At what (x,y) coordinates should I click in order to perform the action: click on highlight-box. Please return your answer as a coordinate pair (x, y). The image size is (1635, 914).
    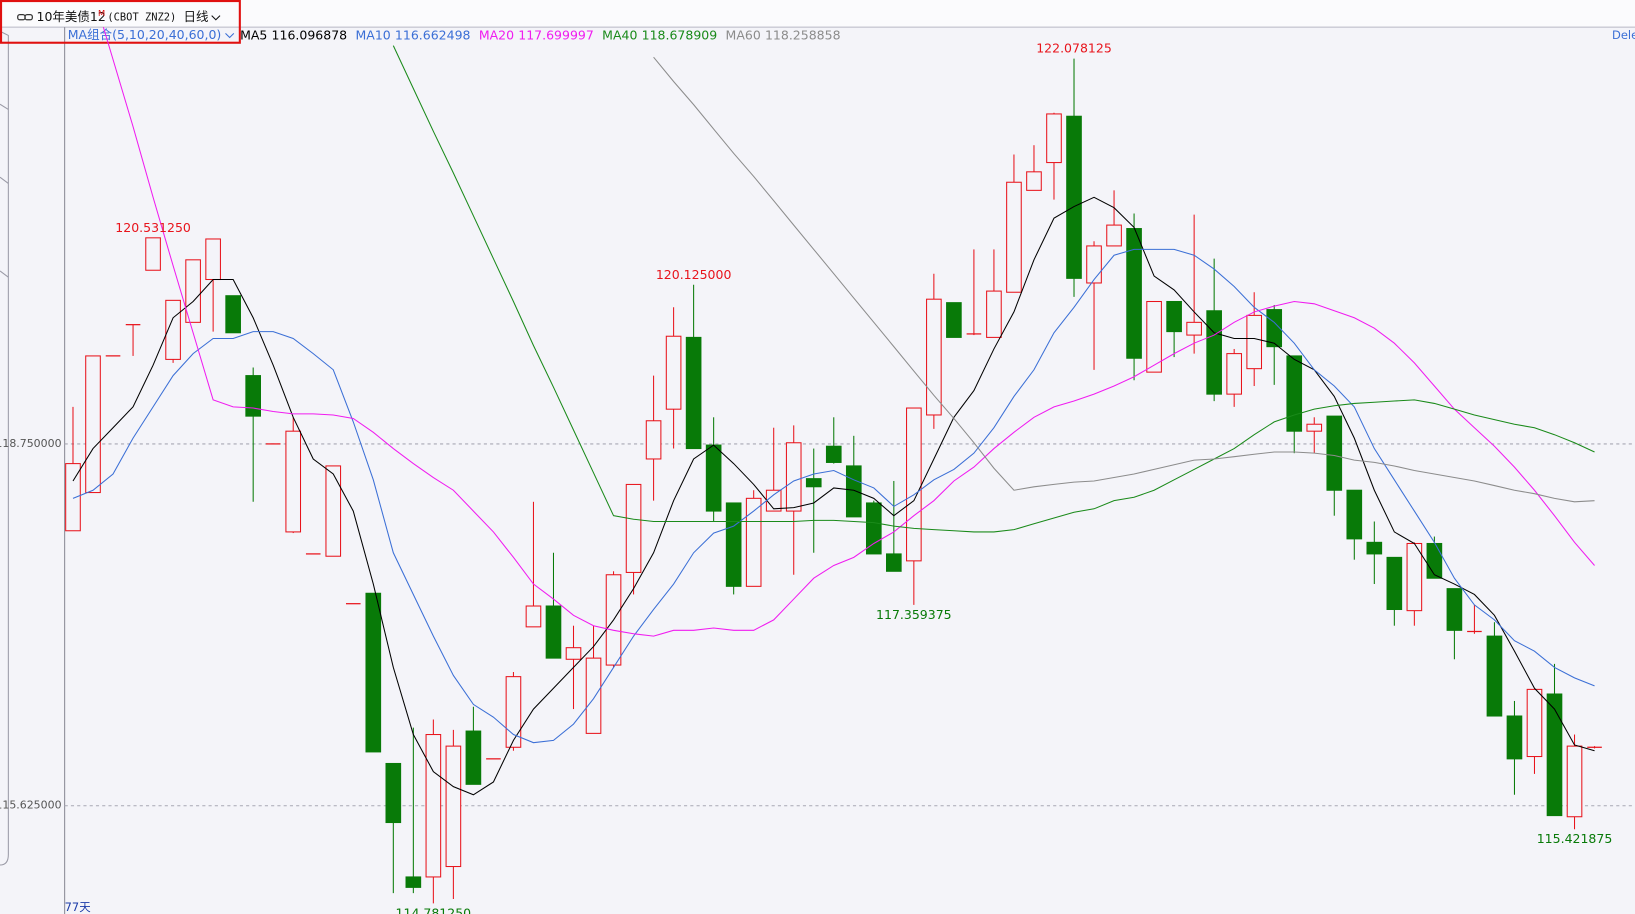
    Looking at the image, I should click on (120, 22).